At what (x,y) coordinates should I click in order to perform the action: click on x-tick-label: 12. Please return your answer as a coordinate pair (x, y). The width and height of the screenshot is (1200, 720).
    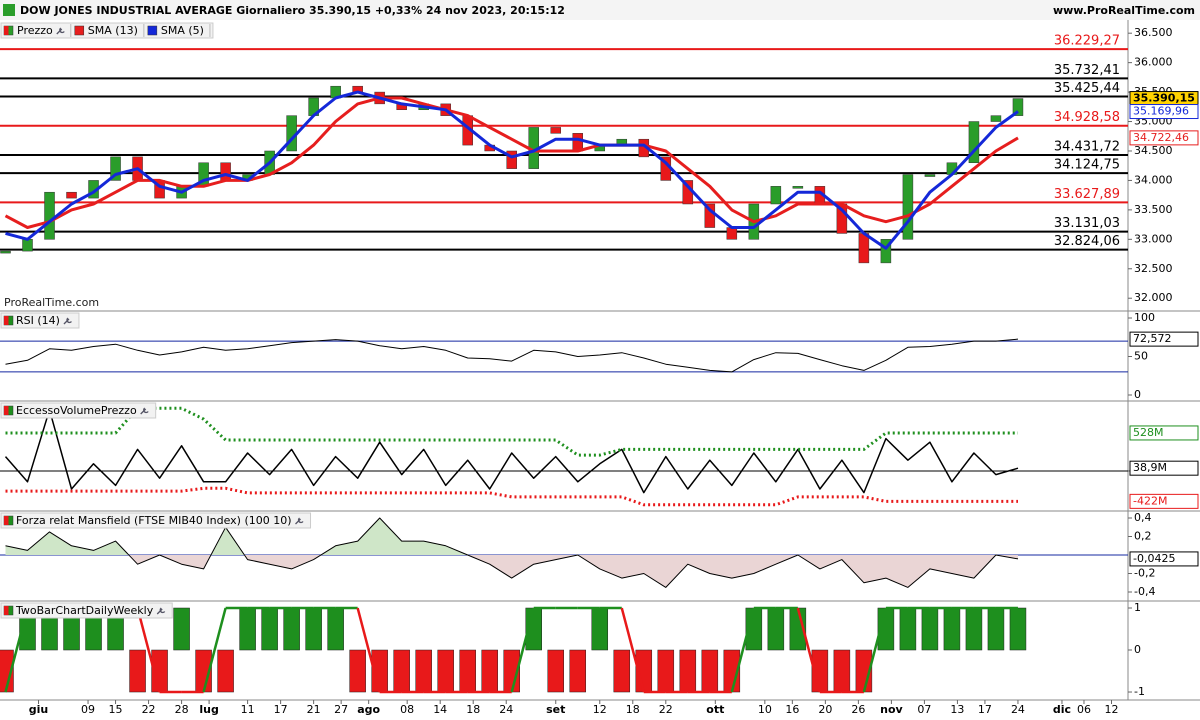
    Looking at the image, I should click on (600, 709).